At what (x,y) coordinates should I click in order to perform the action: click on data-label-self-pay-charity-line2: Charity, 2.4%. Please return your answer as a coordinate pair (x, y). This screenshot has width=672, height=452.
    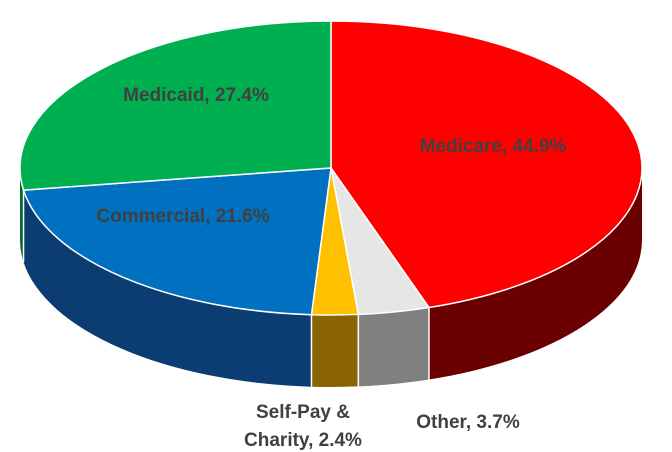
    Looking at the image, I should click on (303, 440).